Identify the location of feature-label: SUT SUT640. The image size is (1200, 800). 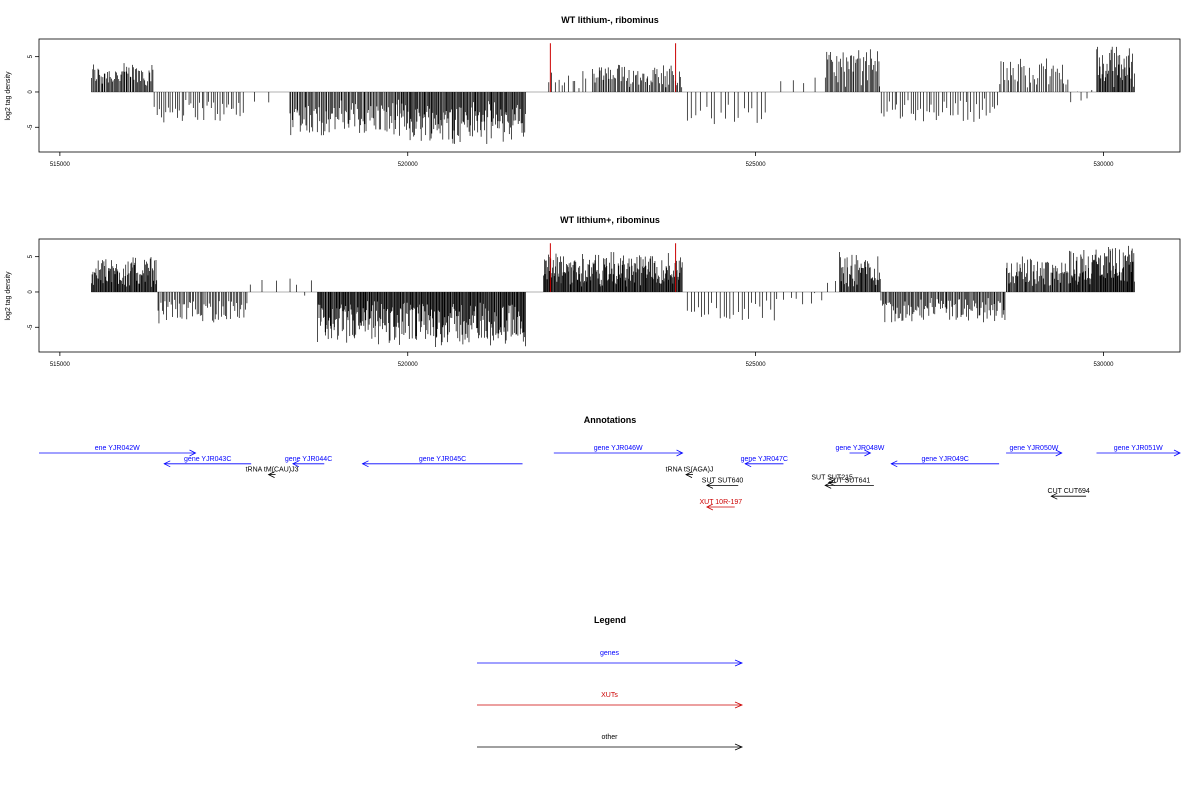
(723, 480).